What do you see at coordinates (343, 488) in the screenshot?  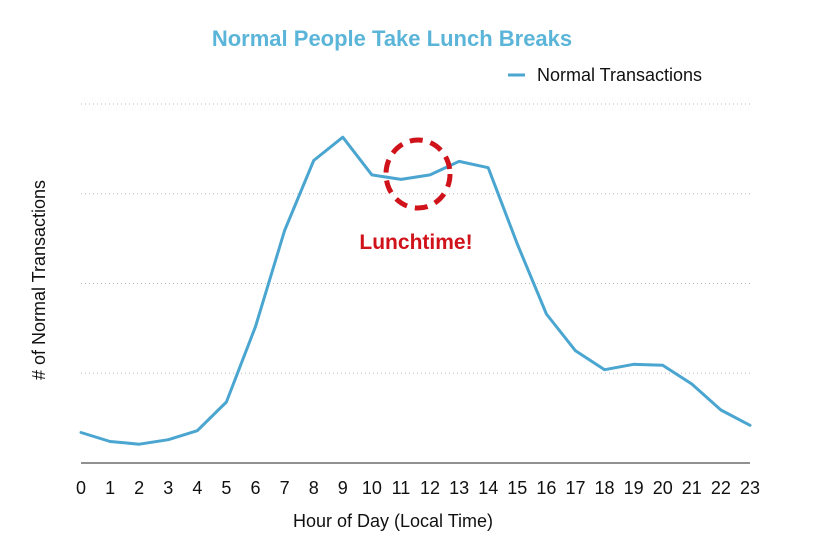 I see `x-tick-label-9: 9` at bounding box center [343, 488].